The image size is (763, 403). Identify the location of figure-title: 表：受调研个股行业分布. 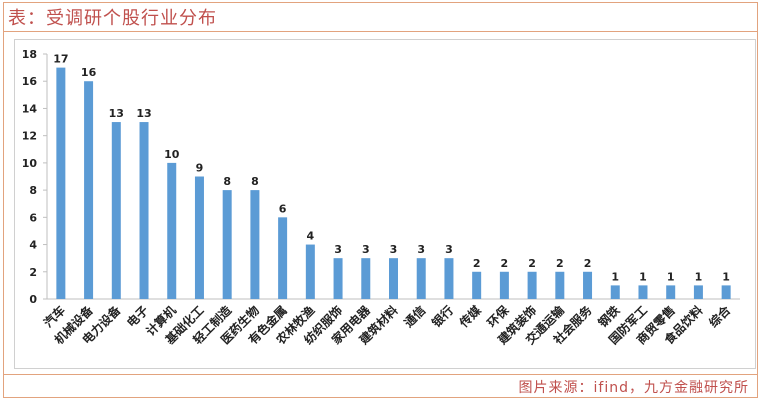
(112, 18).